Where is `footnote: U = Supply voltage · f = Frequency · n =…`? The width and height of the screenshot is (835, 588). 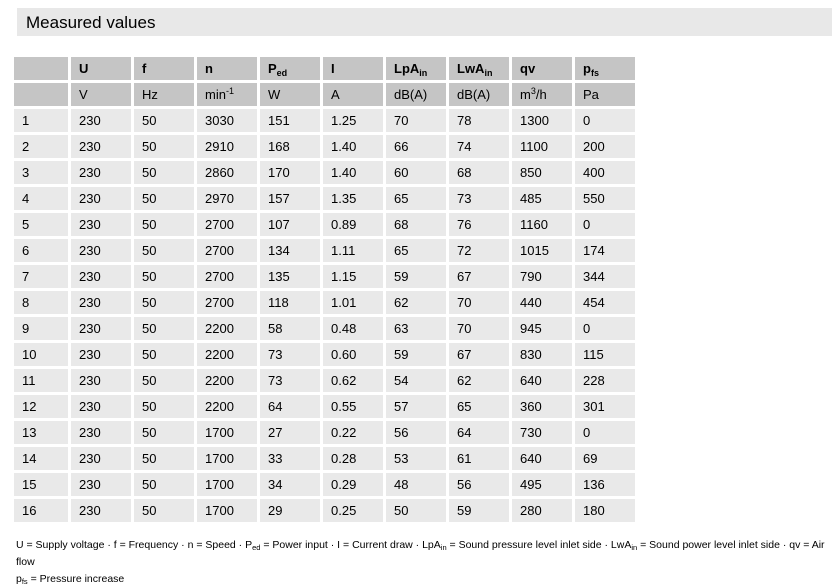 footnote: U = Supply voltage · f = Frequency · n =… is located at coordinates (421, 562).